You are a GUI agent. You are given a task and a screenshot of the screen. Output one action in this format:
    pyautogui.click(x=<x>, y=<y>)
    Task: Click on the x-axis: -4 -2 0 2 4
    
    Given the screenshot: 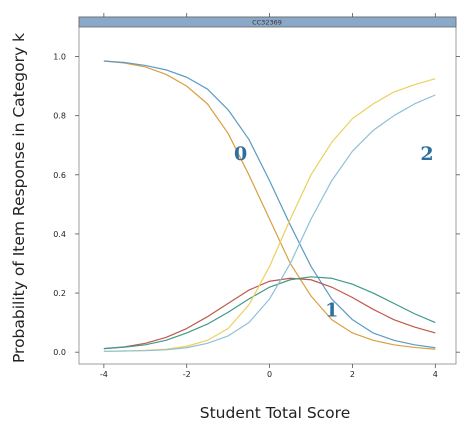 What is the action you would take?
    pyautogui.click(x=269, y=371)
    